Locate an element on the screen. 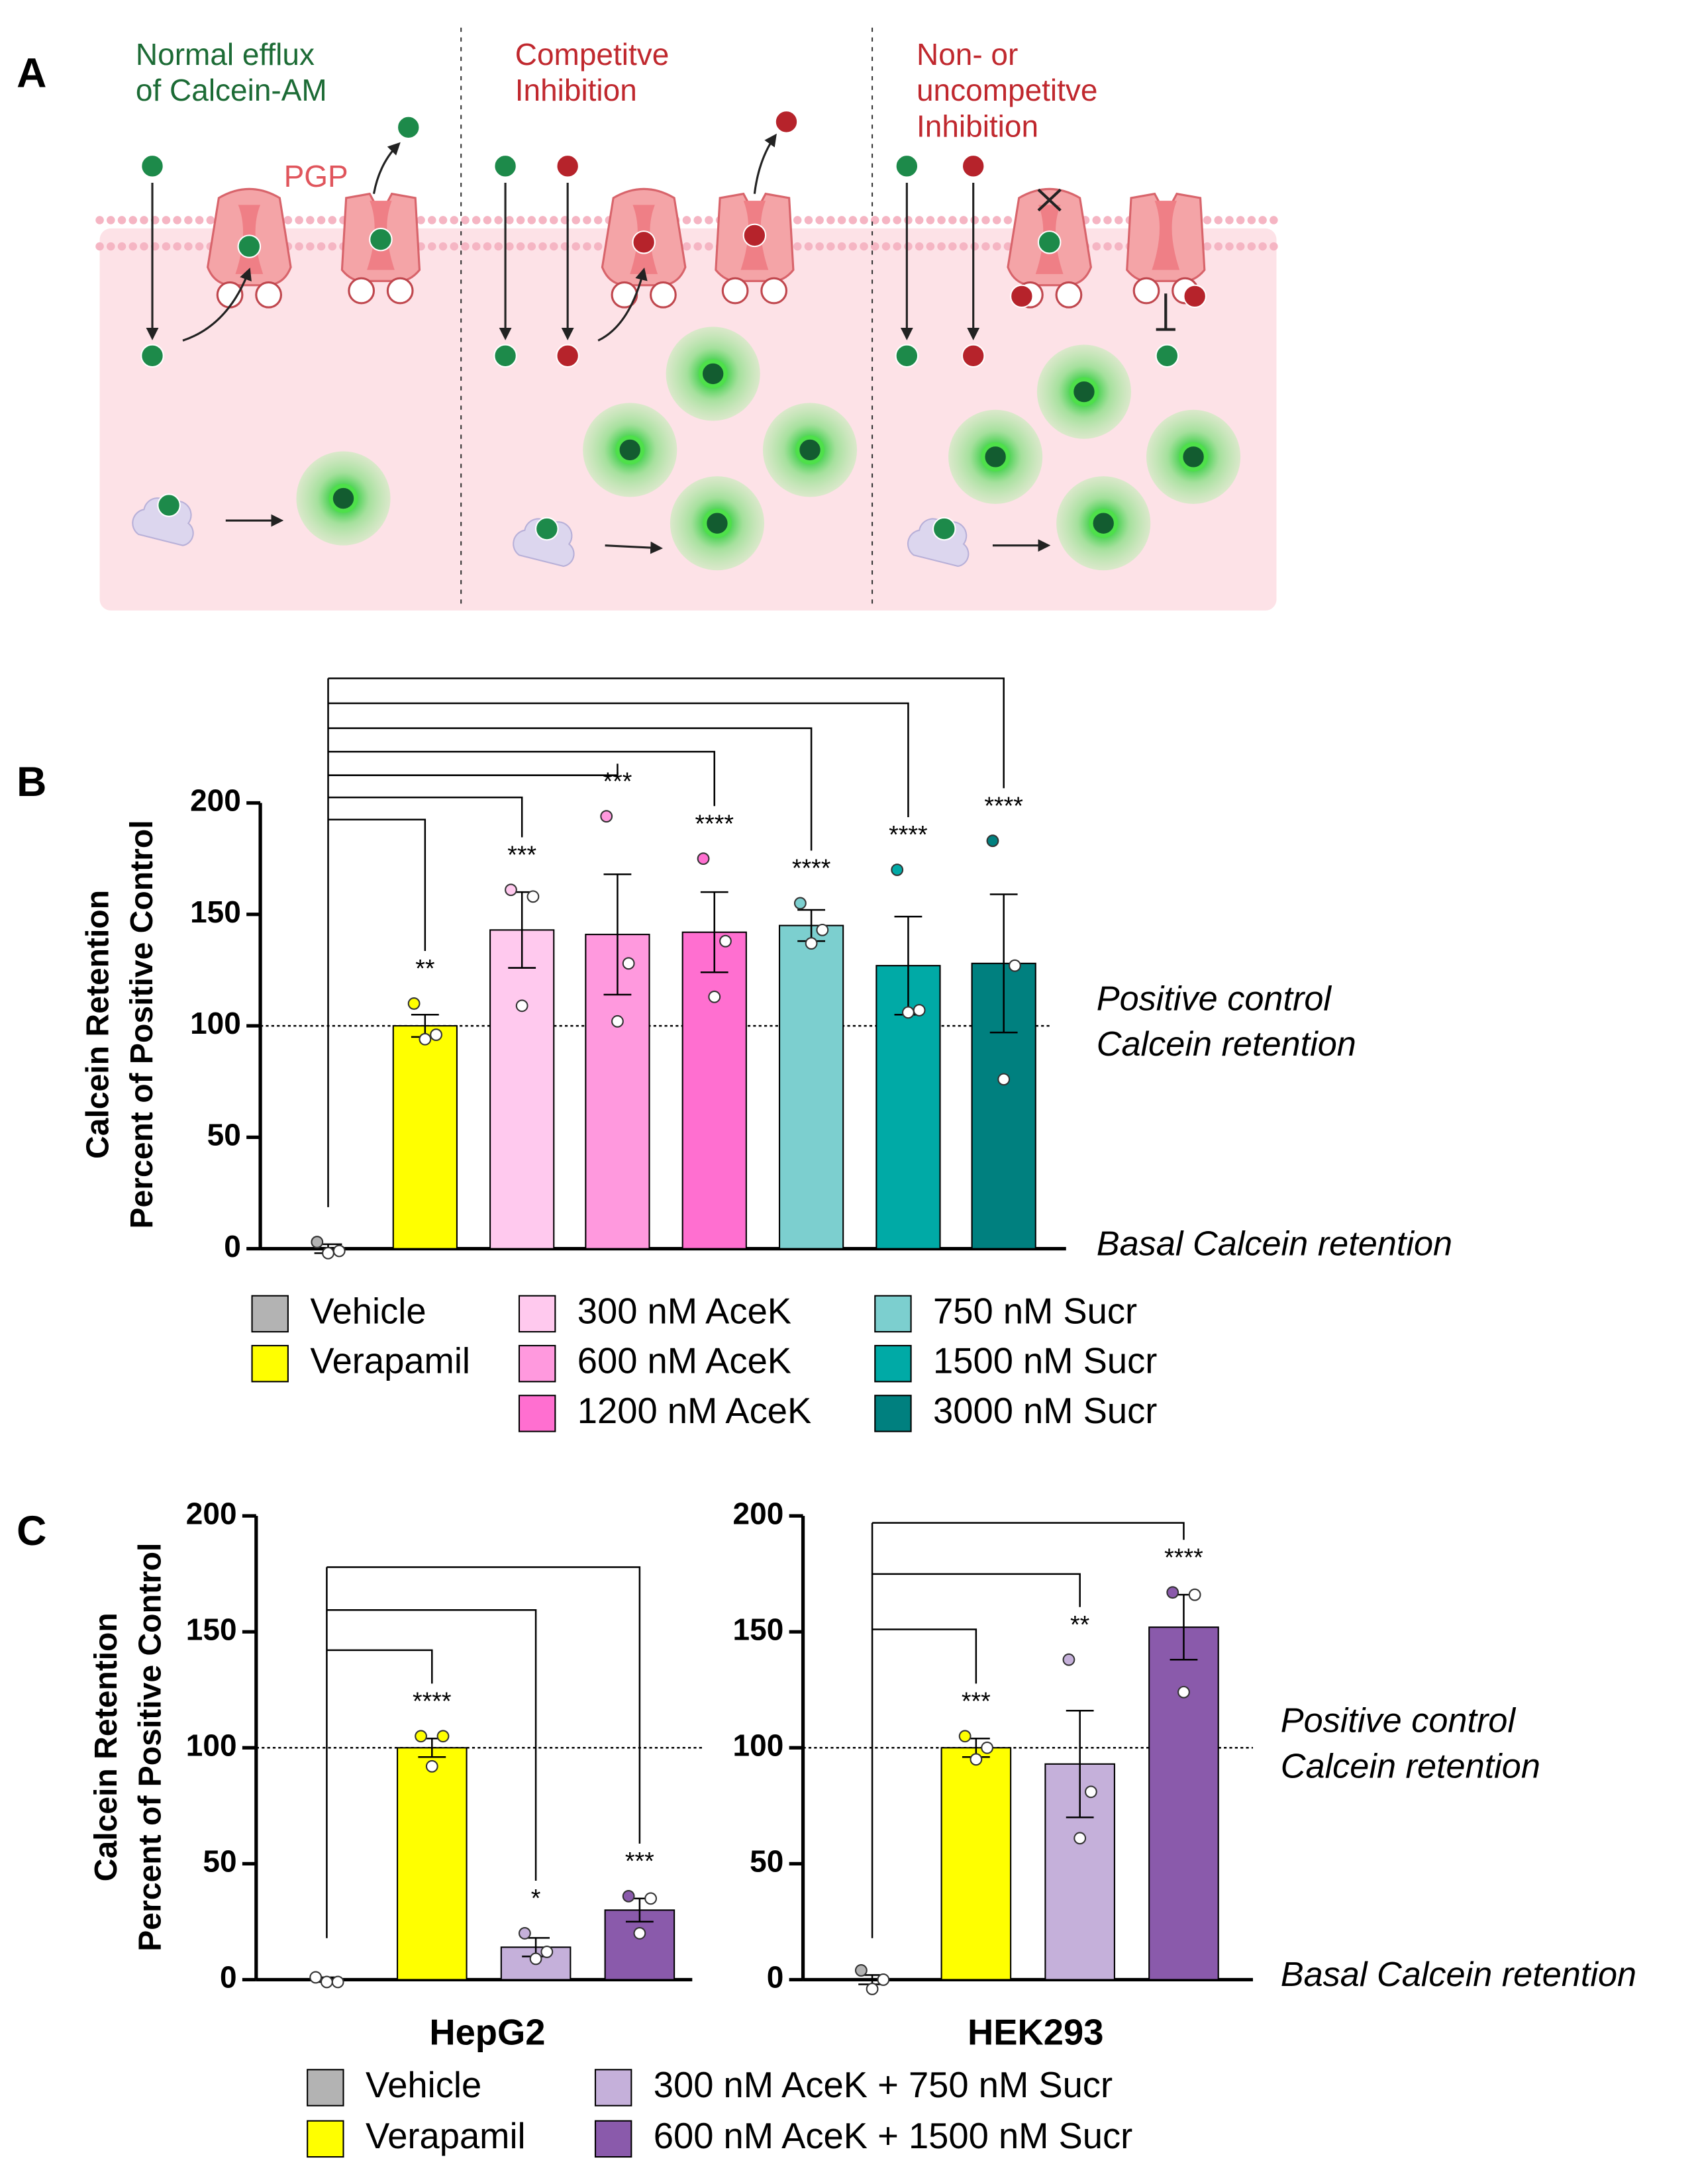 This screenshot has width=1696, height=2184. cell is located at coordinates (688, 419).